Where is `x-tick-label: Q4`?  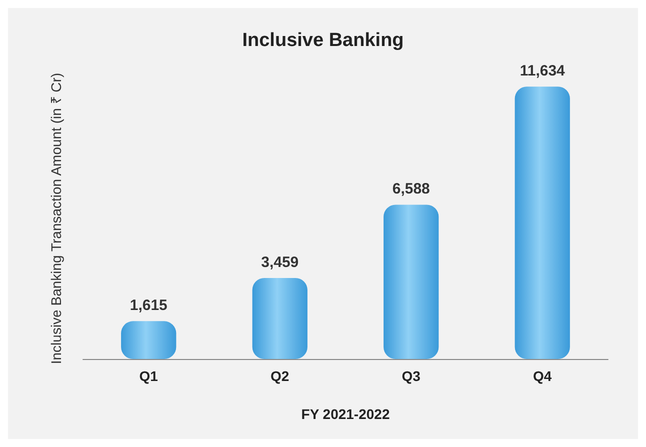
x-tick-label: Q4 is located at coordinates (542, 376).